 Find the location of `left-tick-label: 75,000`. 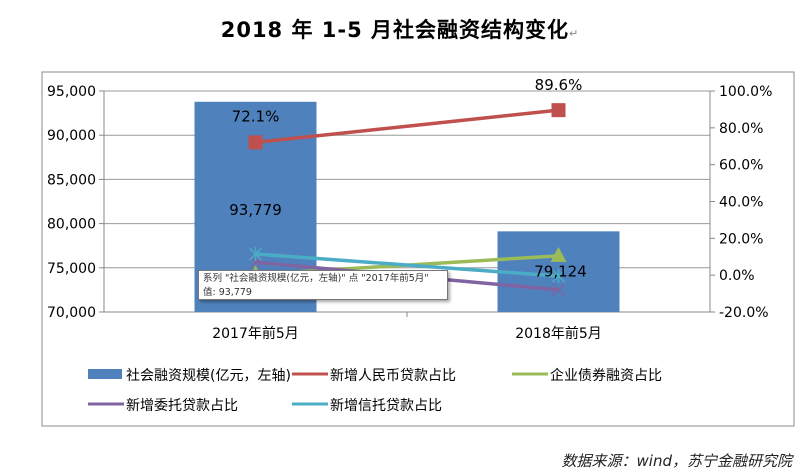

left-tick-label: 75,000 is located at coordinates (71, 269).